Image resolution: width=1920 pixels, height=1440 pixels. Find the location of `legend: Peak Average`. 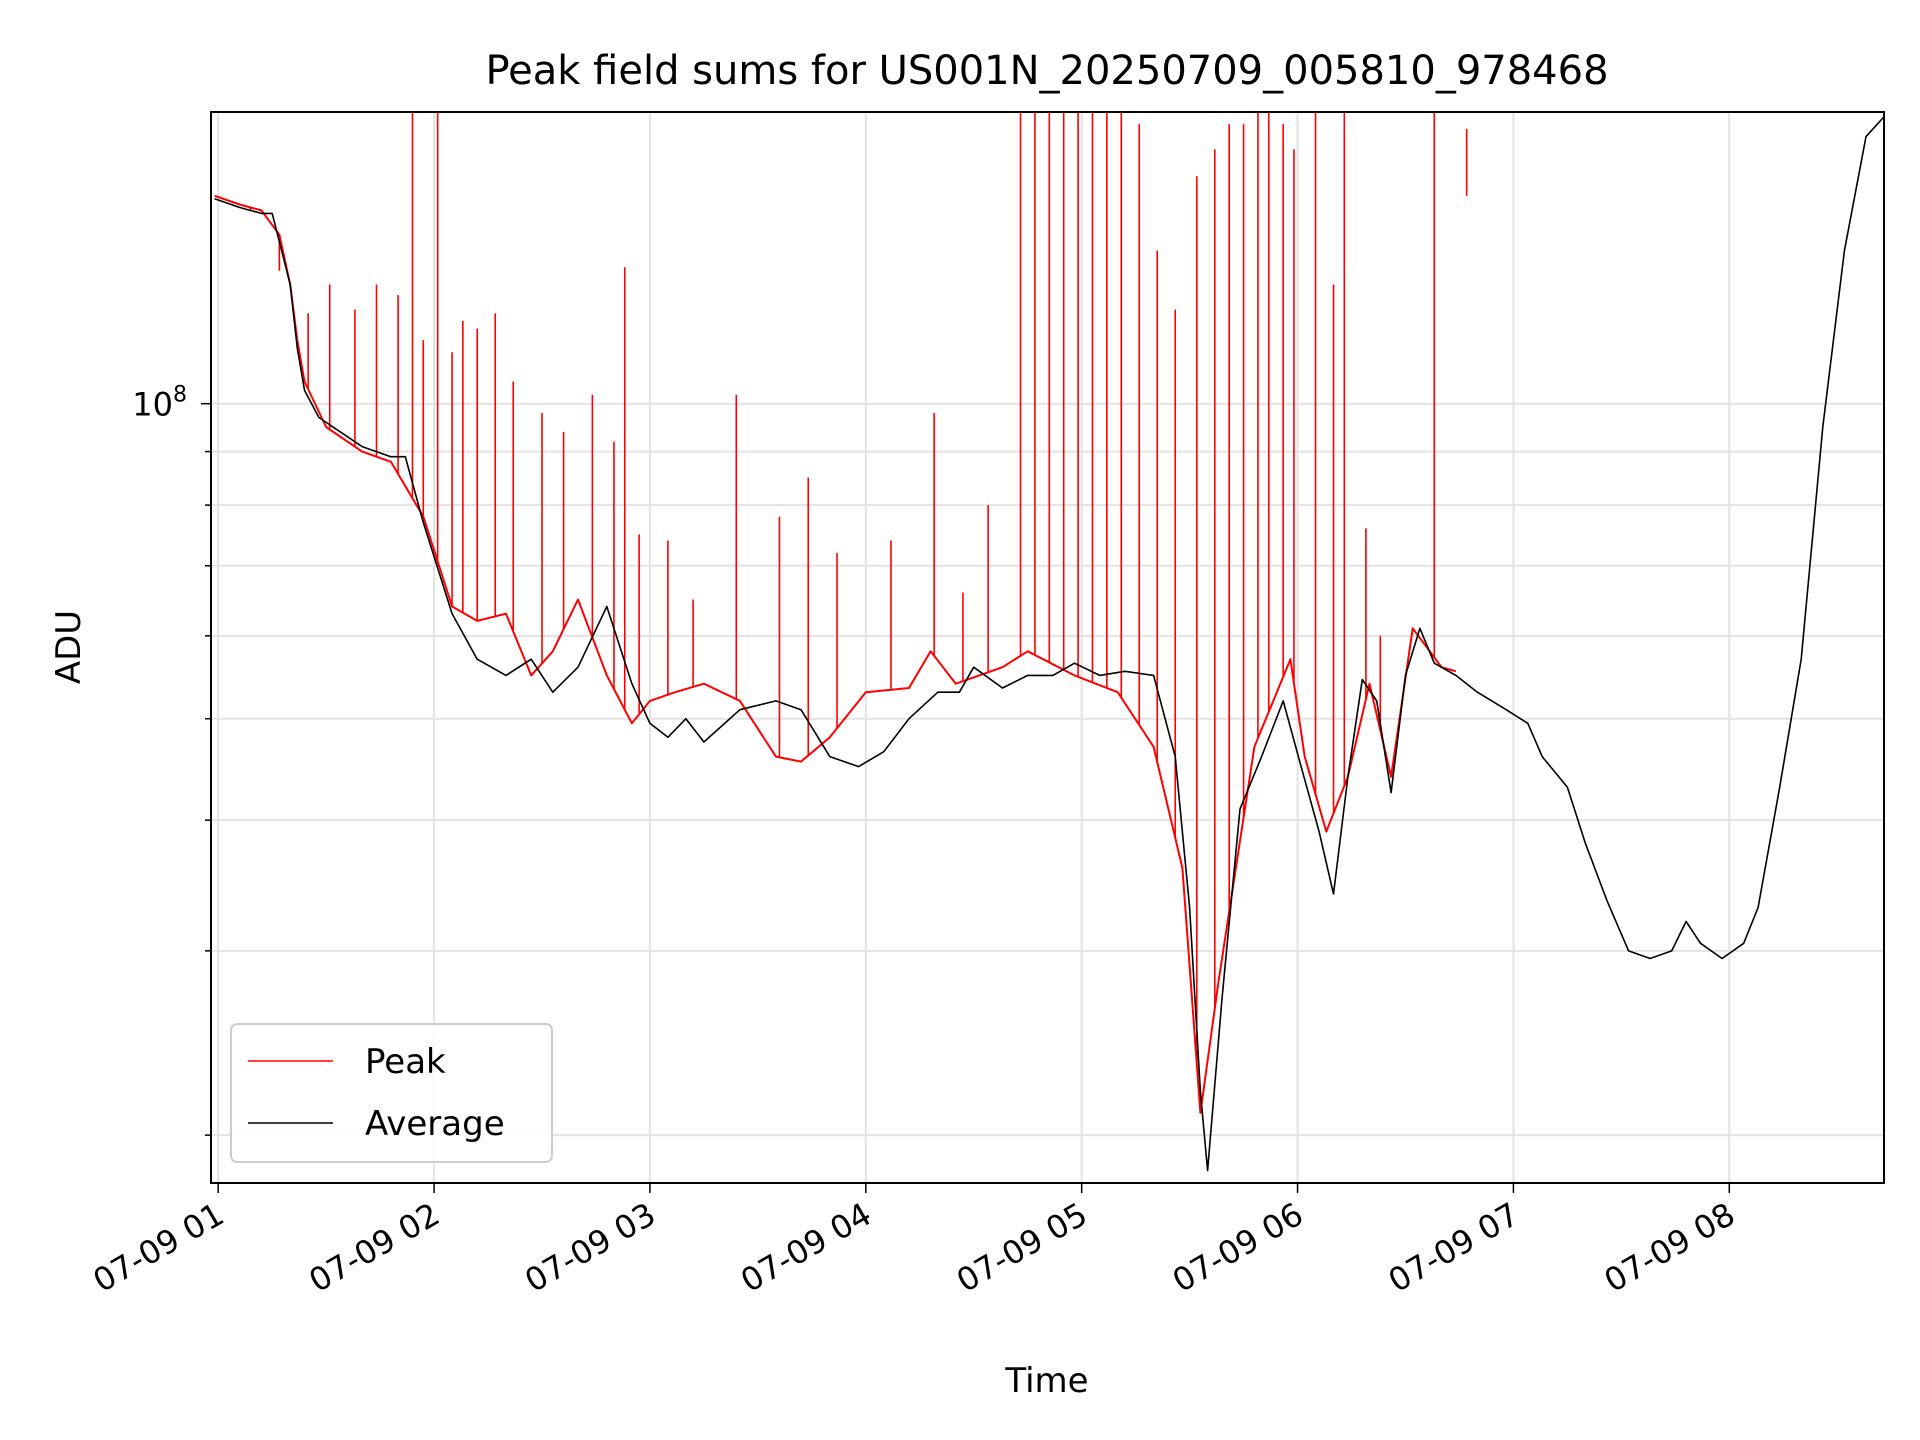

legend: Peak Average is located at coordinates (391, 1093).